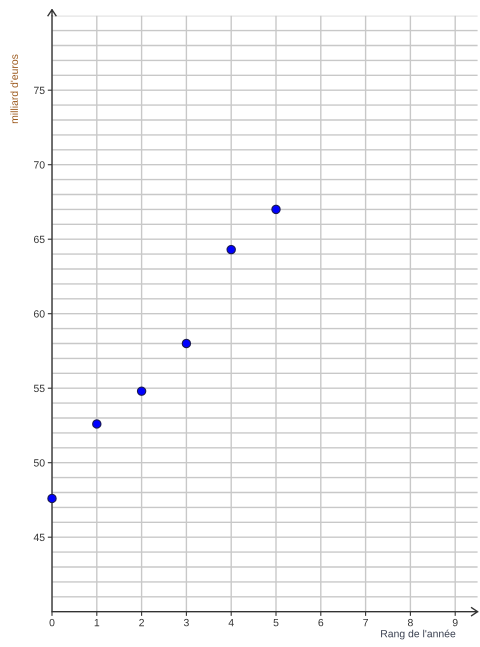  I want to click on x-tick-label: 7, so click(365, 622).